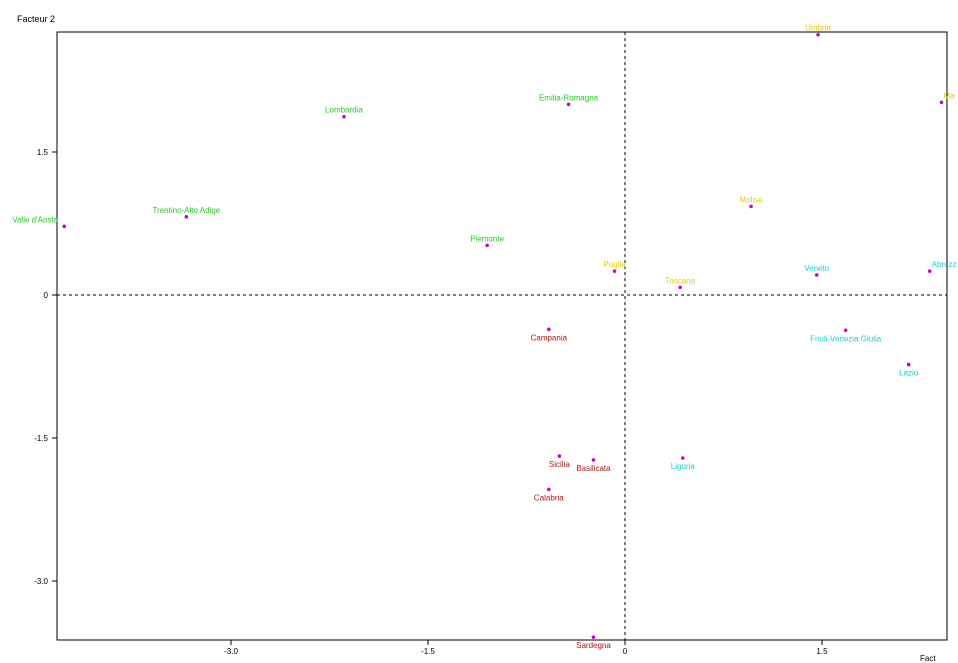 The height and width of the screenshot is (663, 958). I want to click on point-label: Valle d'Aosta, so click(35, 219).